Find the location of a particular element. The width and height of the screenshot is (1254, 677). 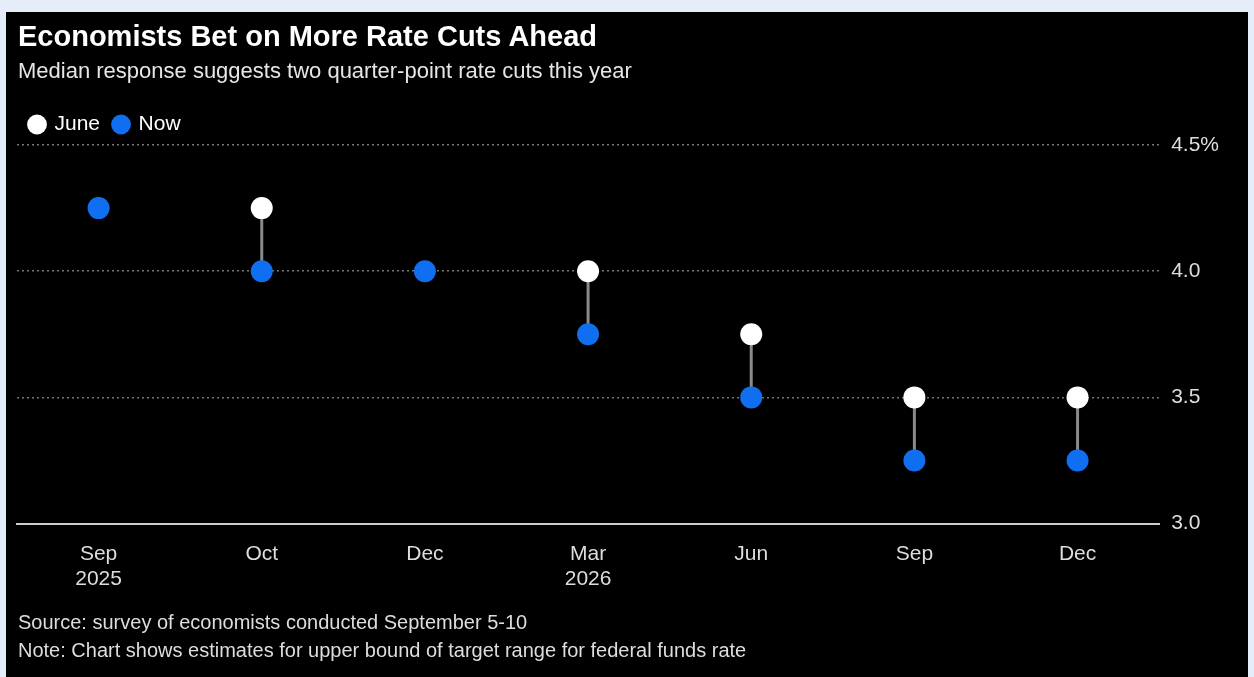

legend-label: Now is located at coordinates (160, 123).